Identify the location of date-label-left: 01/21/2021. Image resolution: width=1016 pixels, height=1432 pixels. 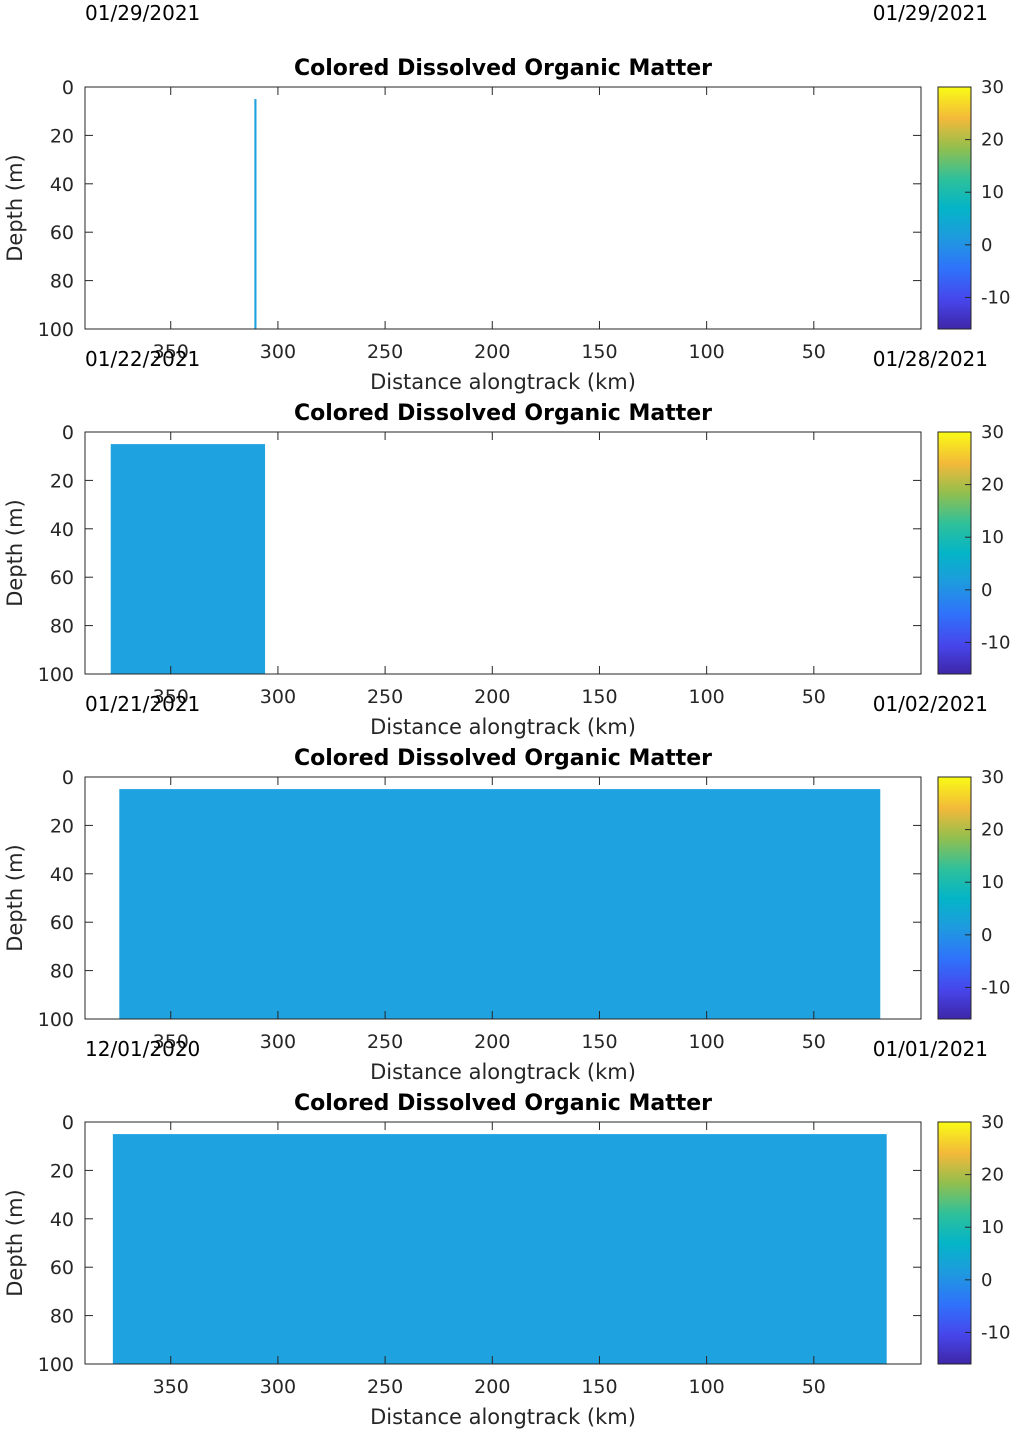
(142, 704).